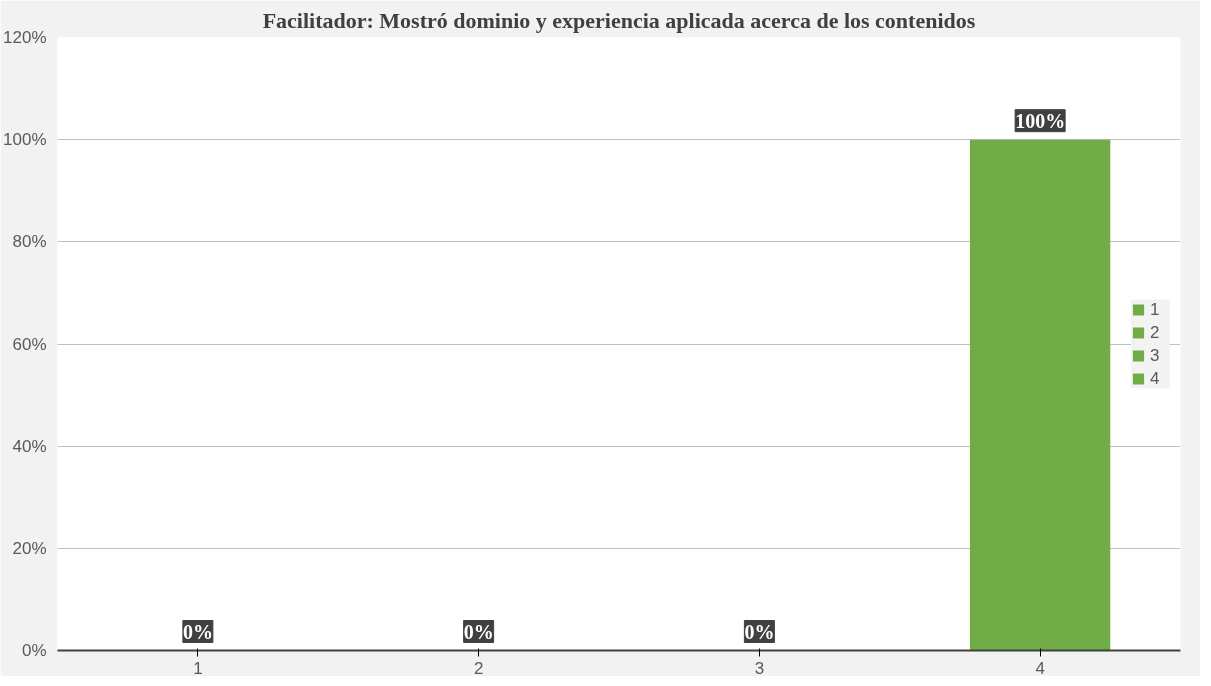 This screenshot has height=686, width=1211. What do you see at coordinates (1040, 668) in the screenshot?
I see `x-tick-label: 4` at bounding box center [1040, 668].